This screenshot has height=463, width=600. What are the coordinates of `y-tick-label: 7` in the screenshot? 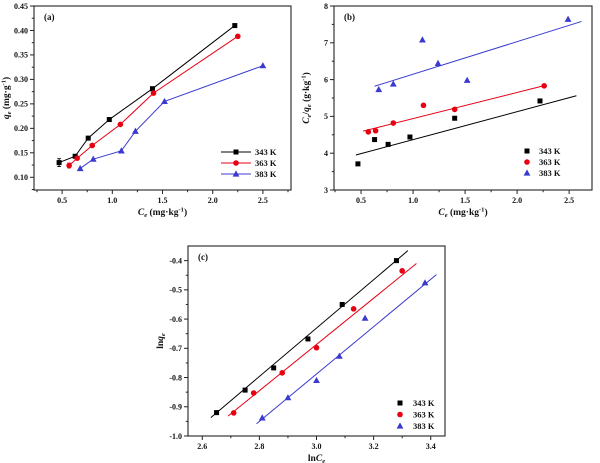 It's located at (326, 43).